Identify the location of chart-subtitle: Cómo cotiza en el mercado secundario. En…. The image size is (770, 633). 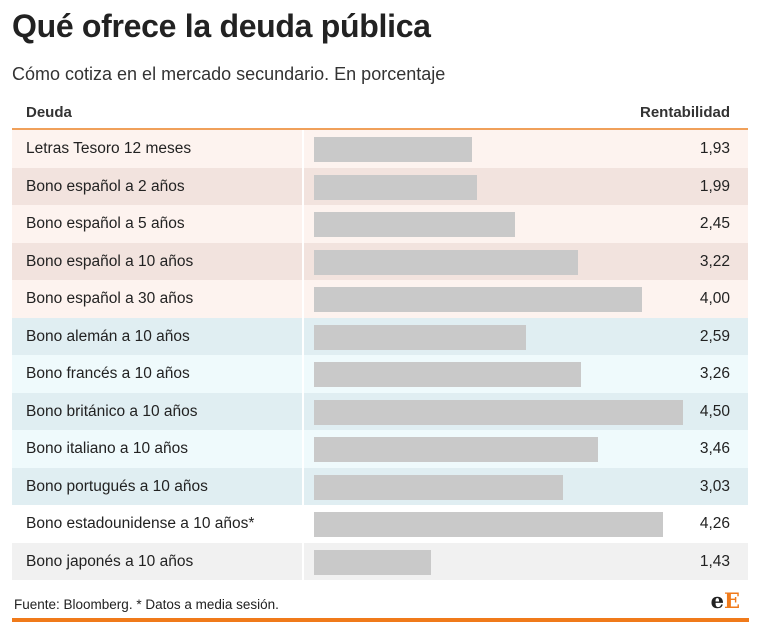
(229, 74).